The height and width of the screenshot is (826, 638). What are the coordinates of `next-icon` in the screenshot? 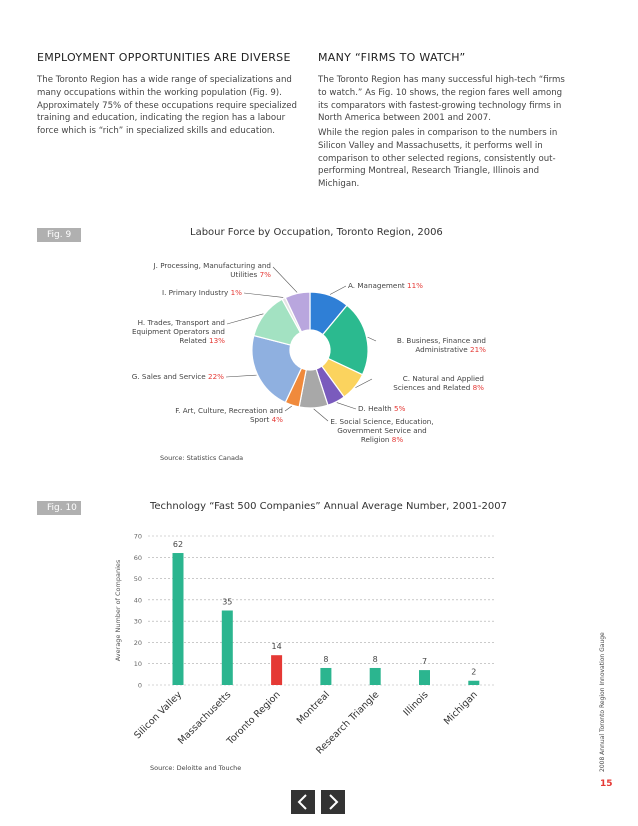 It's located at (334, 802).